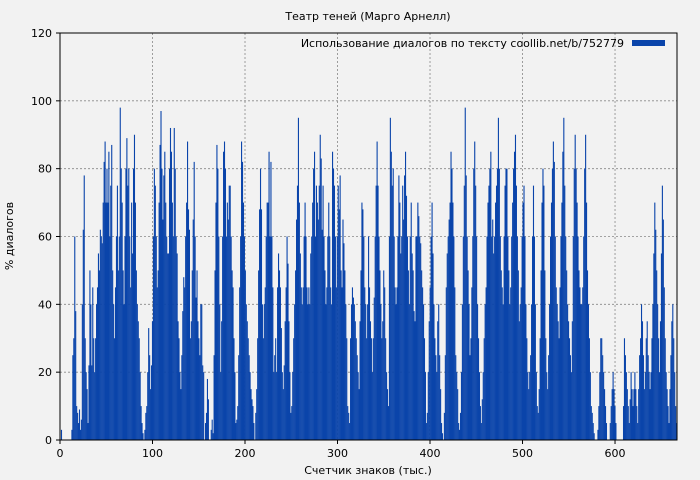 The image size is (700, 480). What do you see at coordinates (48, 440) in the screenshot?
I see `y-tick-label: 0` at bounding box center [48, 440].